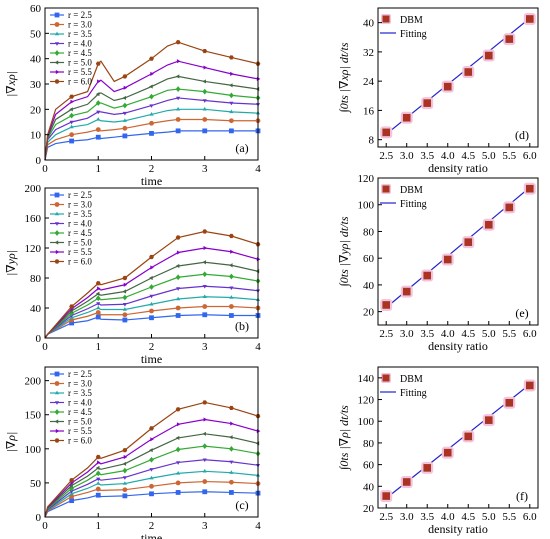 The image size is (550, 539). I want to click on panel-label: (e), so click(521, 313).